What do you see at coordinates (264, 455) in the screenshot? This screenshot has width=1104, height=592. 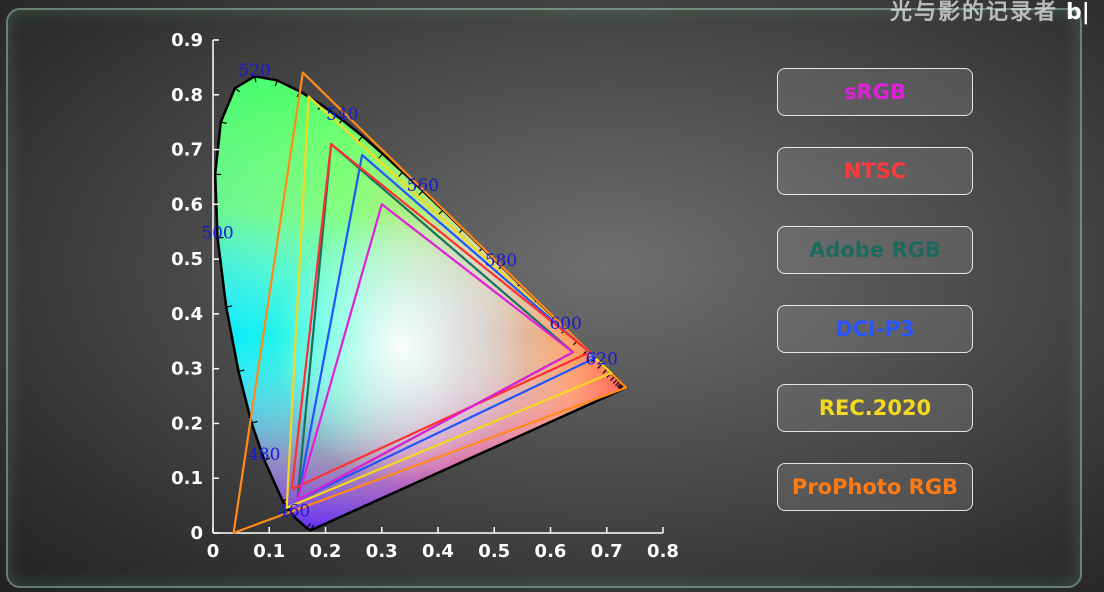 I see `wavelength-label: 480` at bounding box center [264, 455].